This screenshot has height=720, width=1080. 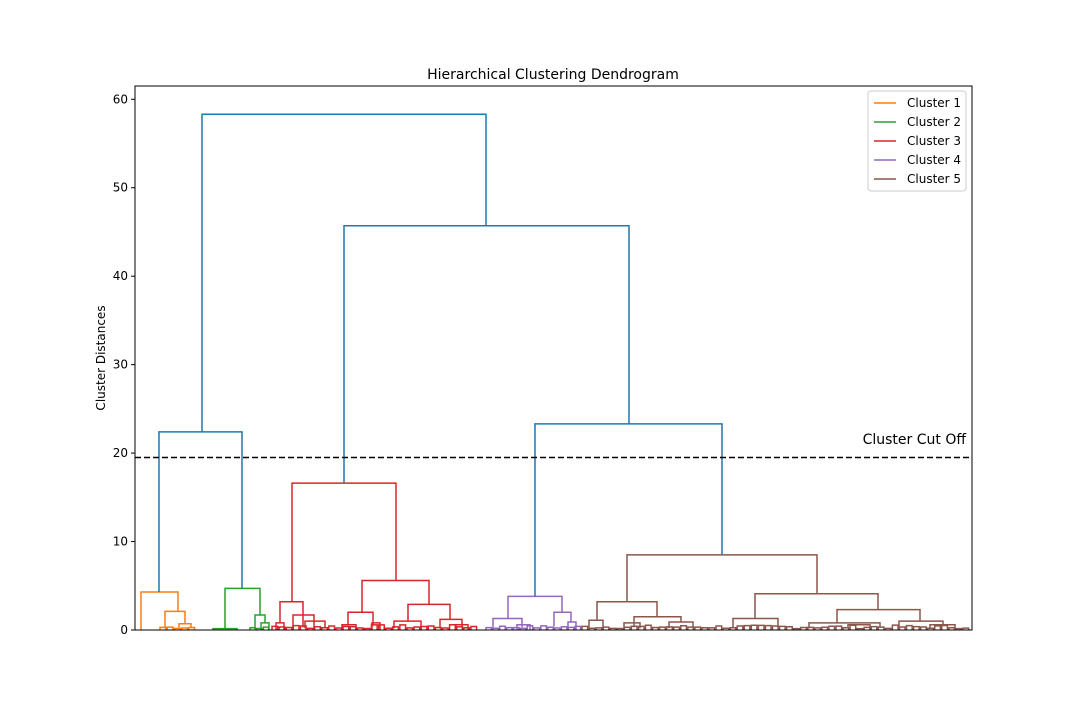 What do you see at coordinates (120, 542) in the screenshot?
I see `y-tick-label: 10` at bounding box center [120, 542].